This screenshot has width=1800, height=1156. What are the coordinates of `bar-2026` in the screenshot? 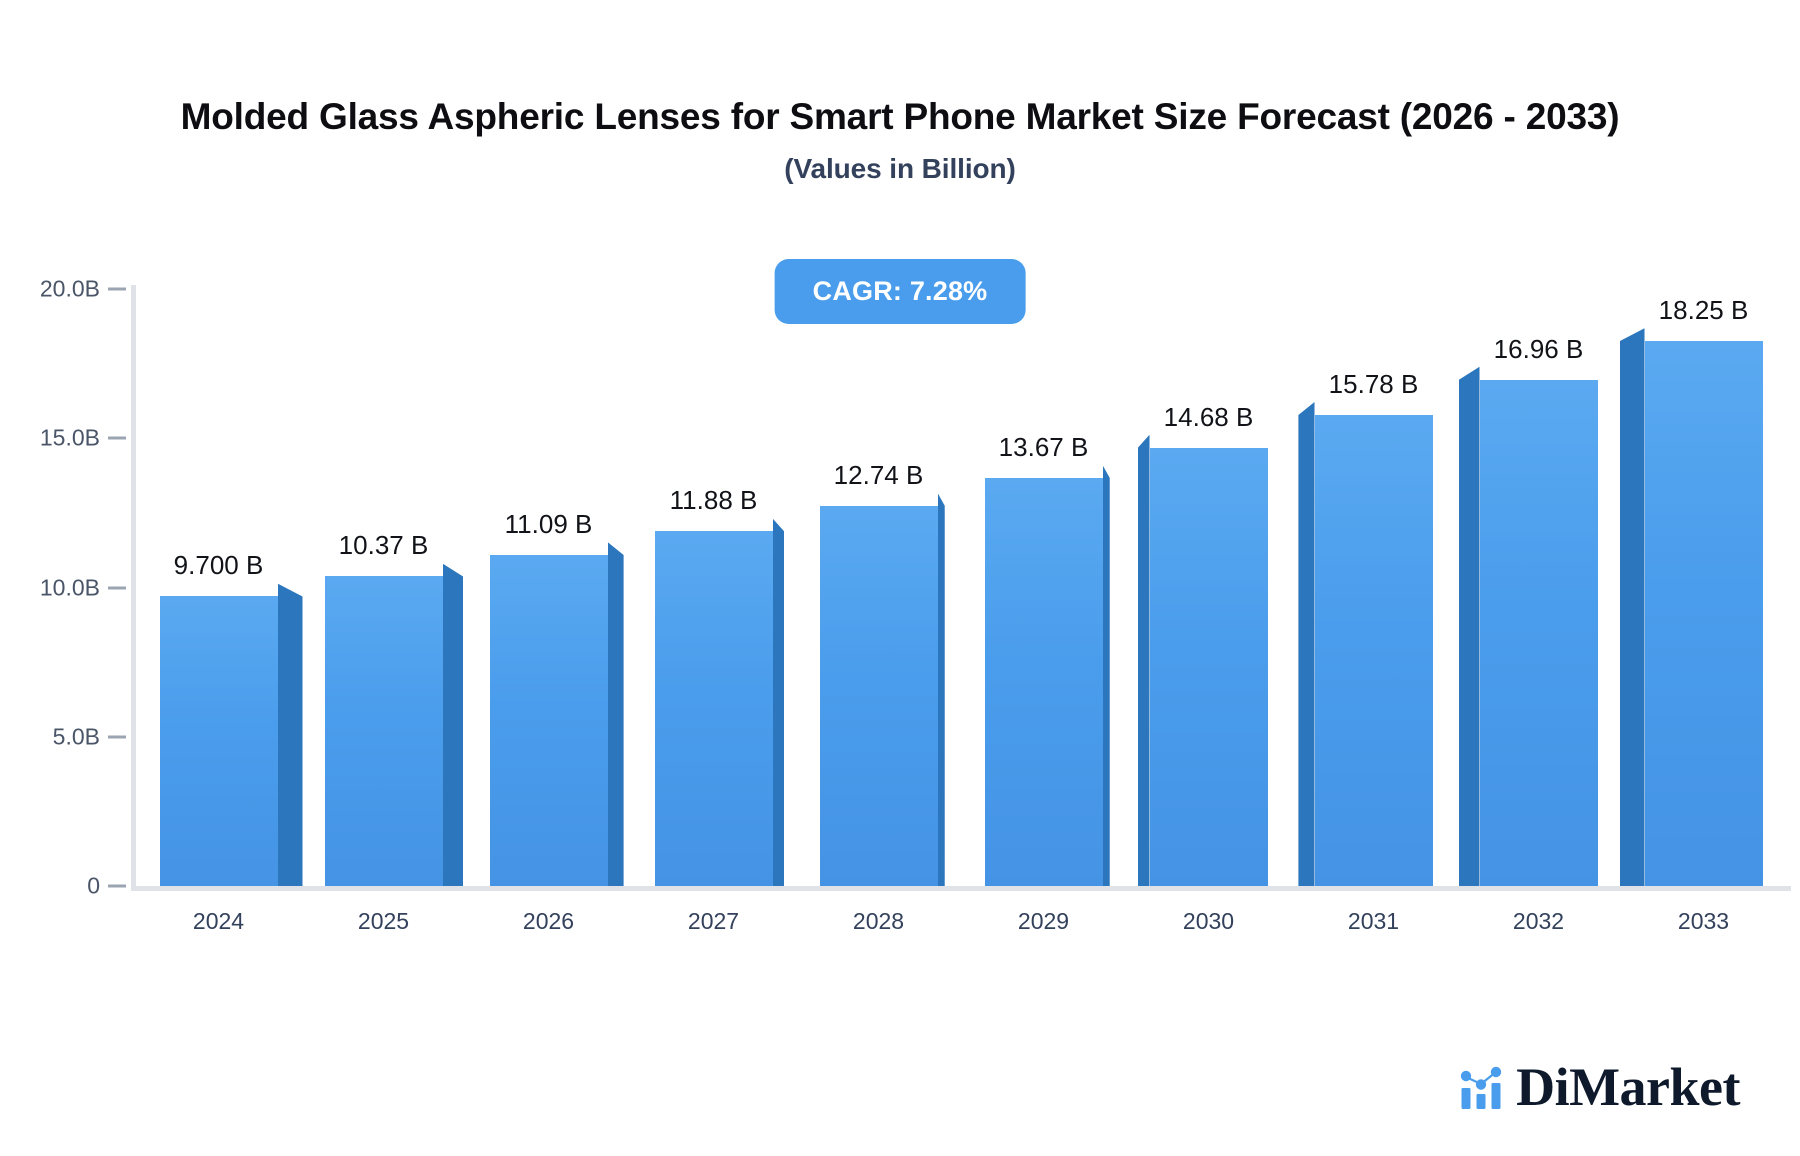 It's located at (556, 713).